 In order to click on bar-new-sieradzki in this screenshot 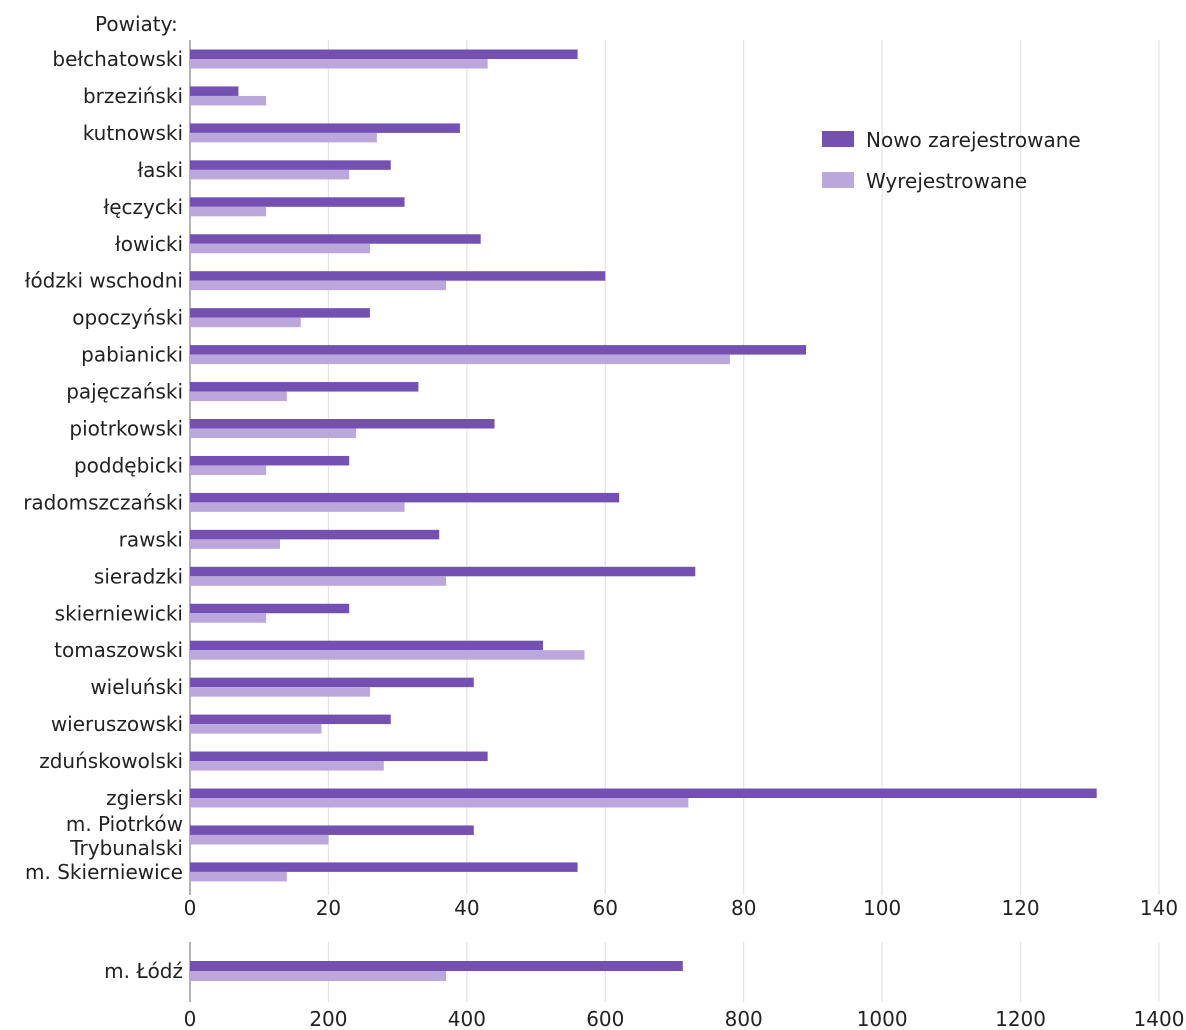, I will do `click(443, 571)`.